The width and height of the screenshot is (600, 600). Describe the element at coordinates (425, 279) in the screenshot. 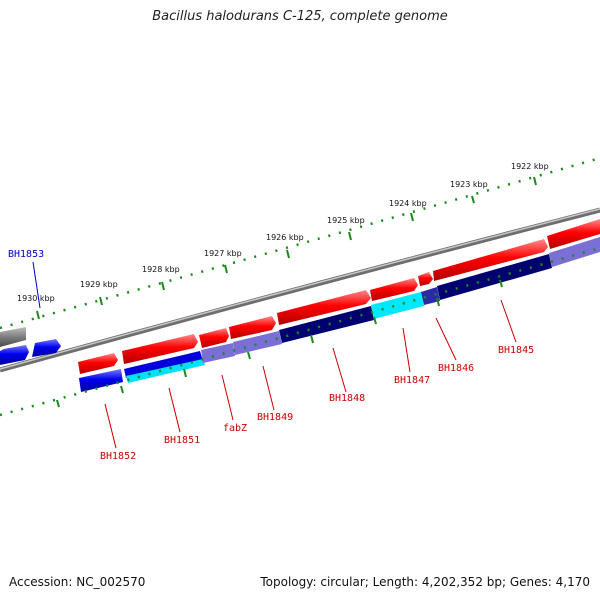

I see `gene-arrow-BH1846` at that location.